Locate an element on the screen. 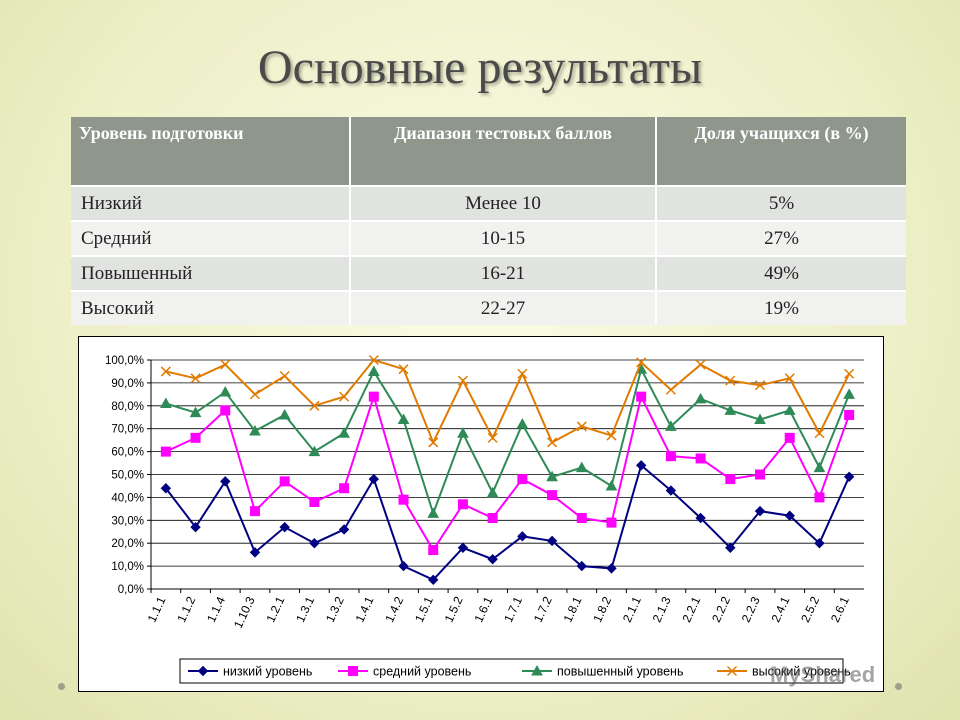  table-row: Высокий 22-27 19% is located at coordinates (488, 307).